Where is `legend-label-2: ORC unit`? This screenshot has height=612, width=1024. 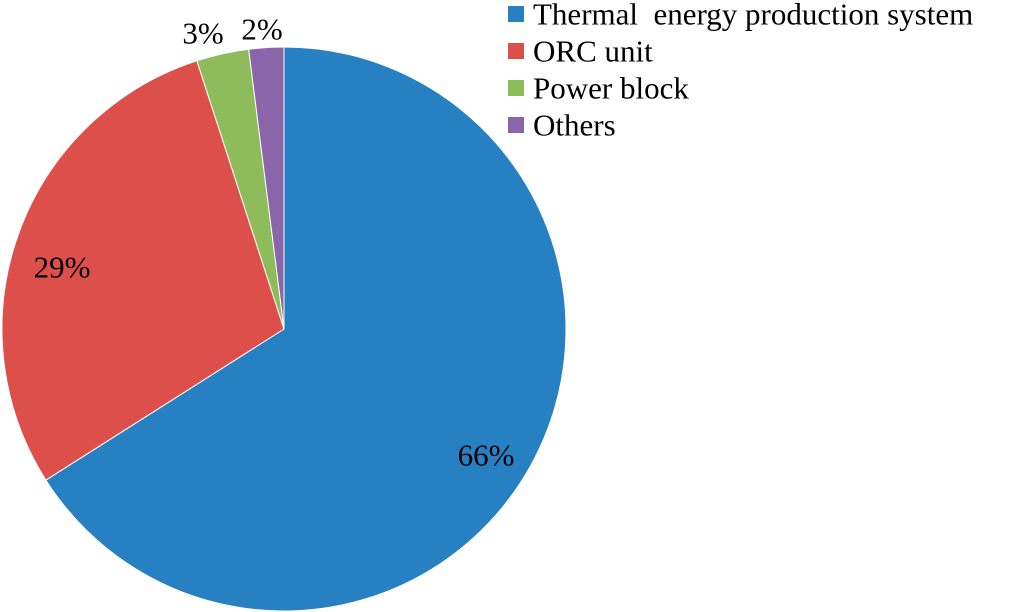 legend-label-2: ORC unit is located at coordinates (593, 51).